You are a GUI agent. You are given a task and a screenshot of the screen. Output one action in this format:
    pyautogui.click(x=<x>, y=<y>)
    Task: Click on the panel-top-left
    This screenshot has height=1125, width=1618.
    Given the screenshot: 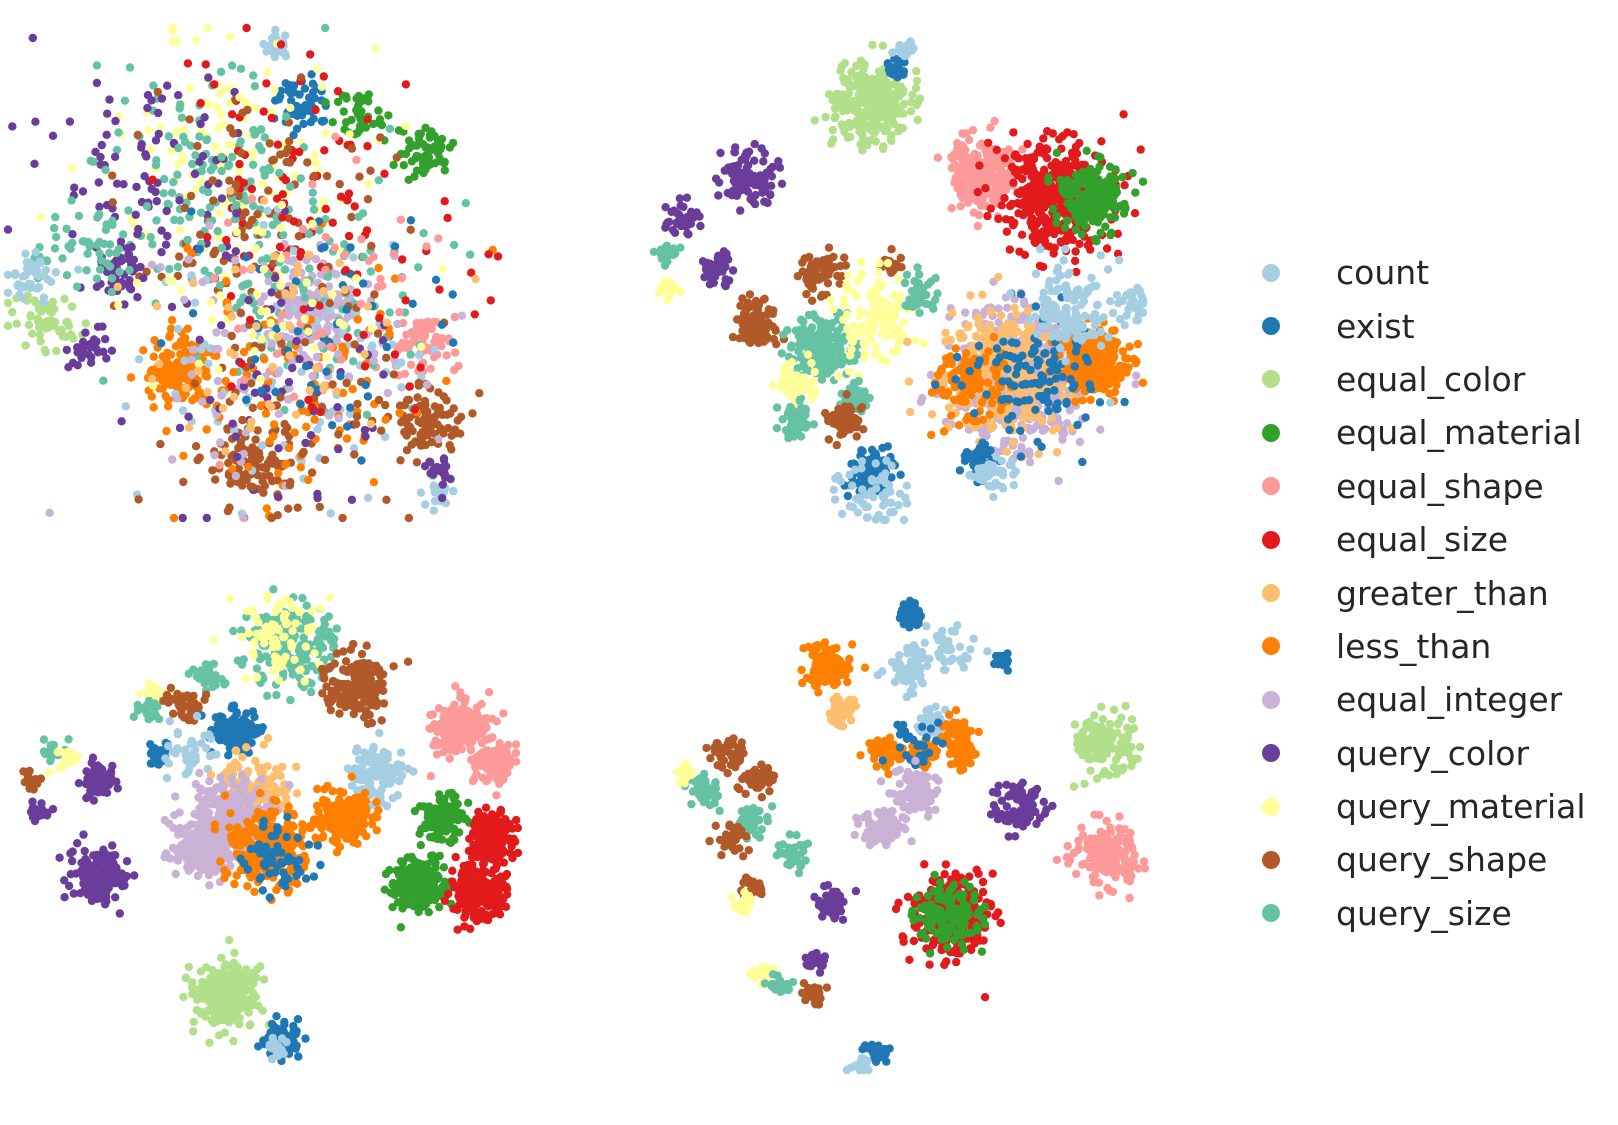 What is the action you would take?
    pyautogui.click(x=253, y=273)
    